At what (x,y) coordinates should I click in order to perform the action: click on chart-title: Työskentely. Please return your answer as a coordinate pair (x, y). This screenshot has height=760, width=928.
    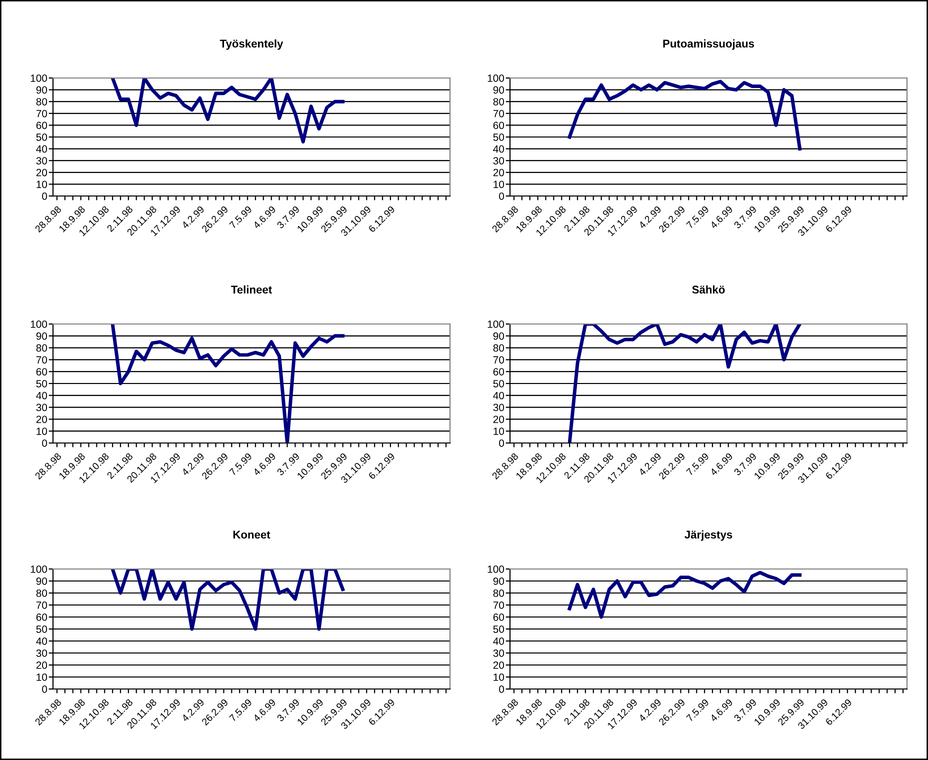
    Looking at the image, I should click on (252, 44).